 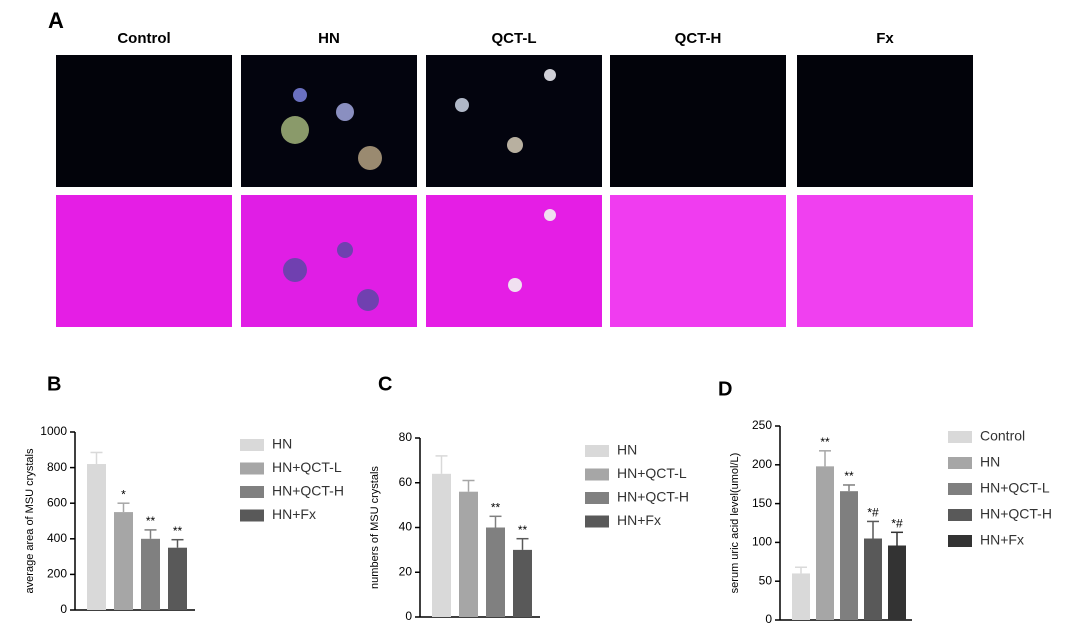 I want to click on y-tick-label: 80, so click(x=406, y=437).